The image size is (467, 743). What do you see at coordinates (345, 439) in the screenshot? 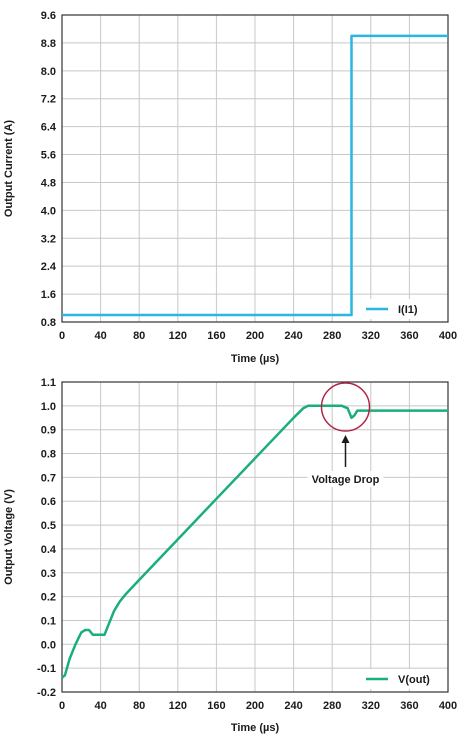
I see `arrow-head-icon` at bounding box center [345, 439].